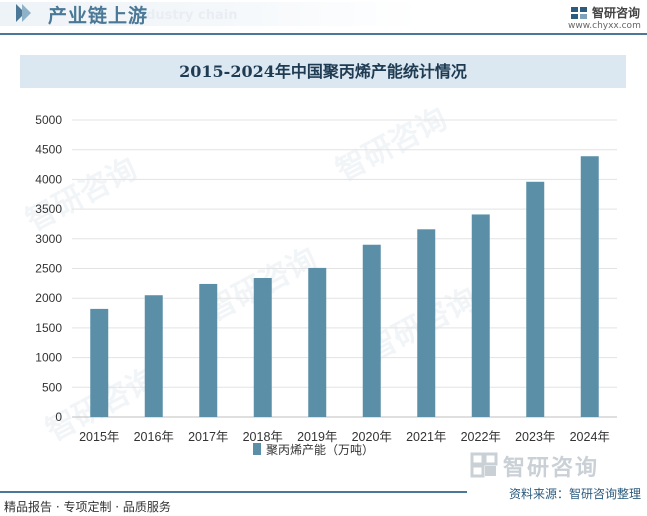  I want to click on x-tick-label: 2020年, so click(372, 437).